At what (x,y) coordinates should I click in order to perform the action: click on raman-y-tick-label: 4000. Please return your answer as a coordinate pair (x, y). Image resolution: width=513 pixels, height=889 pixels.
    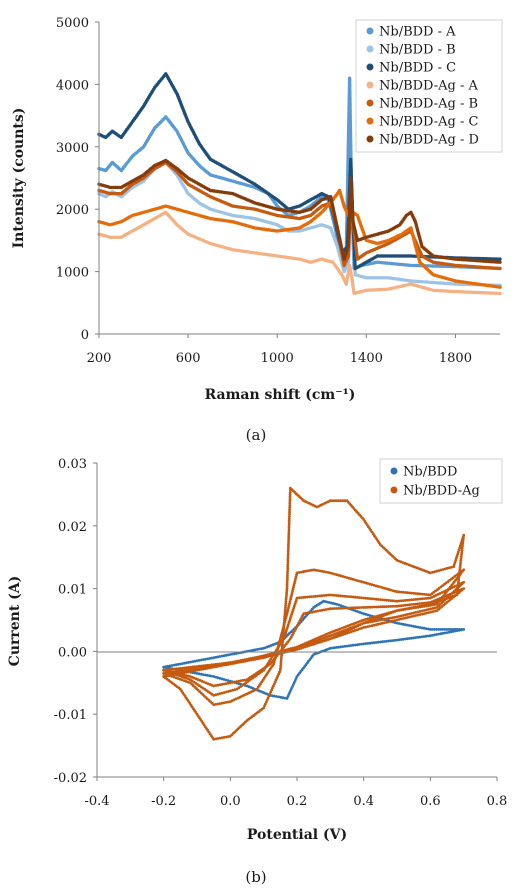
    Looking at the image, I should click on (72, 85).